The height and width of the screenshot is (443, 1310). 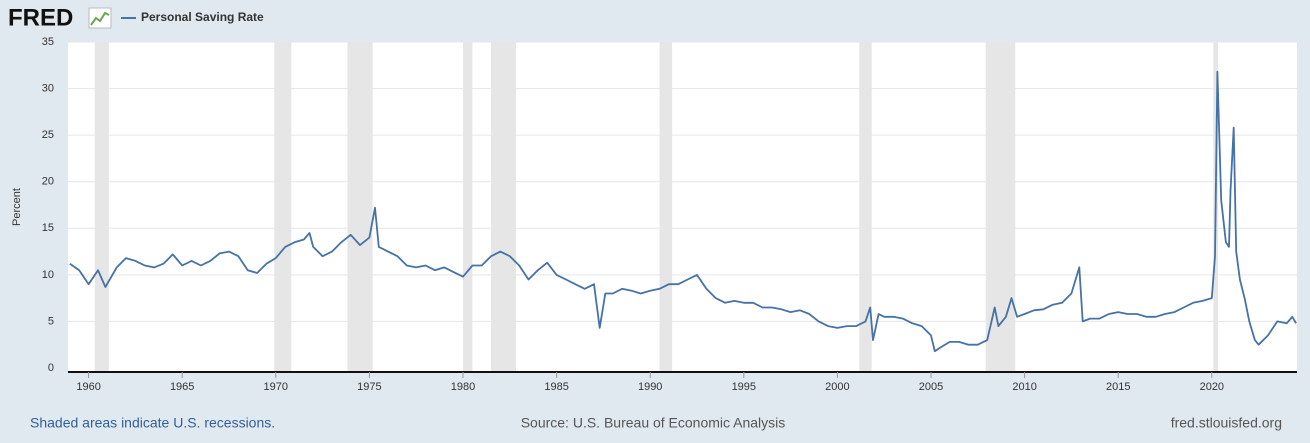 What do you see at coordinates (1226, 423) in the screenshot?
I see `site: fred.stlouisfed.org` at bounding box center [1226, 423].